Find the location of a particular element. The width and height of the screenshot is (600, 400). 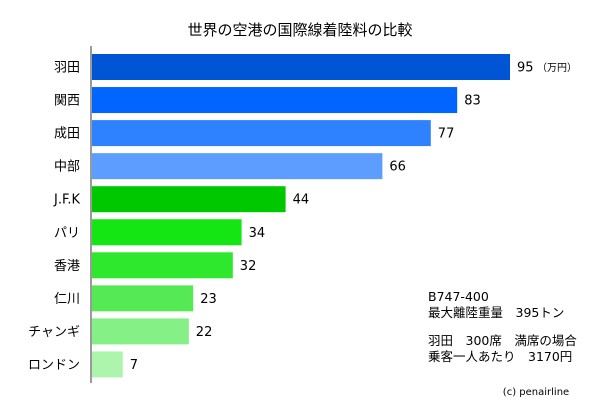

value-label-1: 83 is located at coordinates (472, 101).